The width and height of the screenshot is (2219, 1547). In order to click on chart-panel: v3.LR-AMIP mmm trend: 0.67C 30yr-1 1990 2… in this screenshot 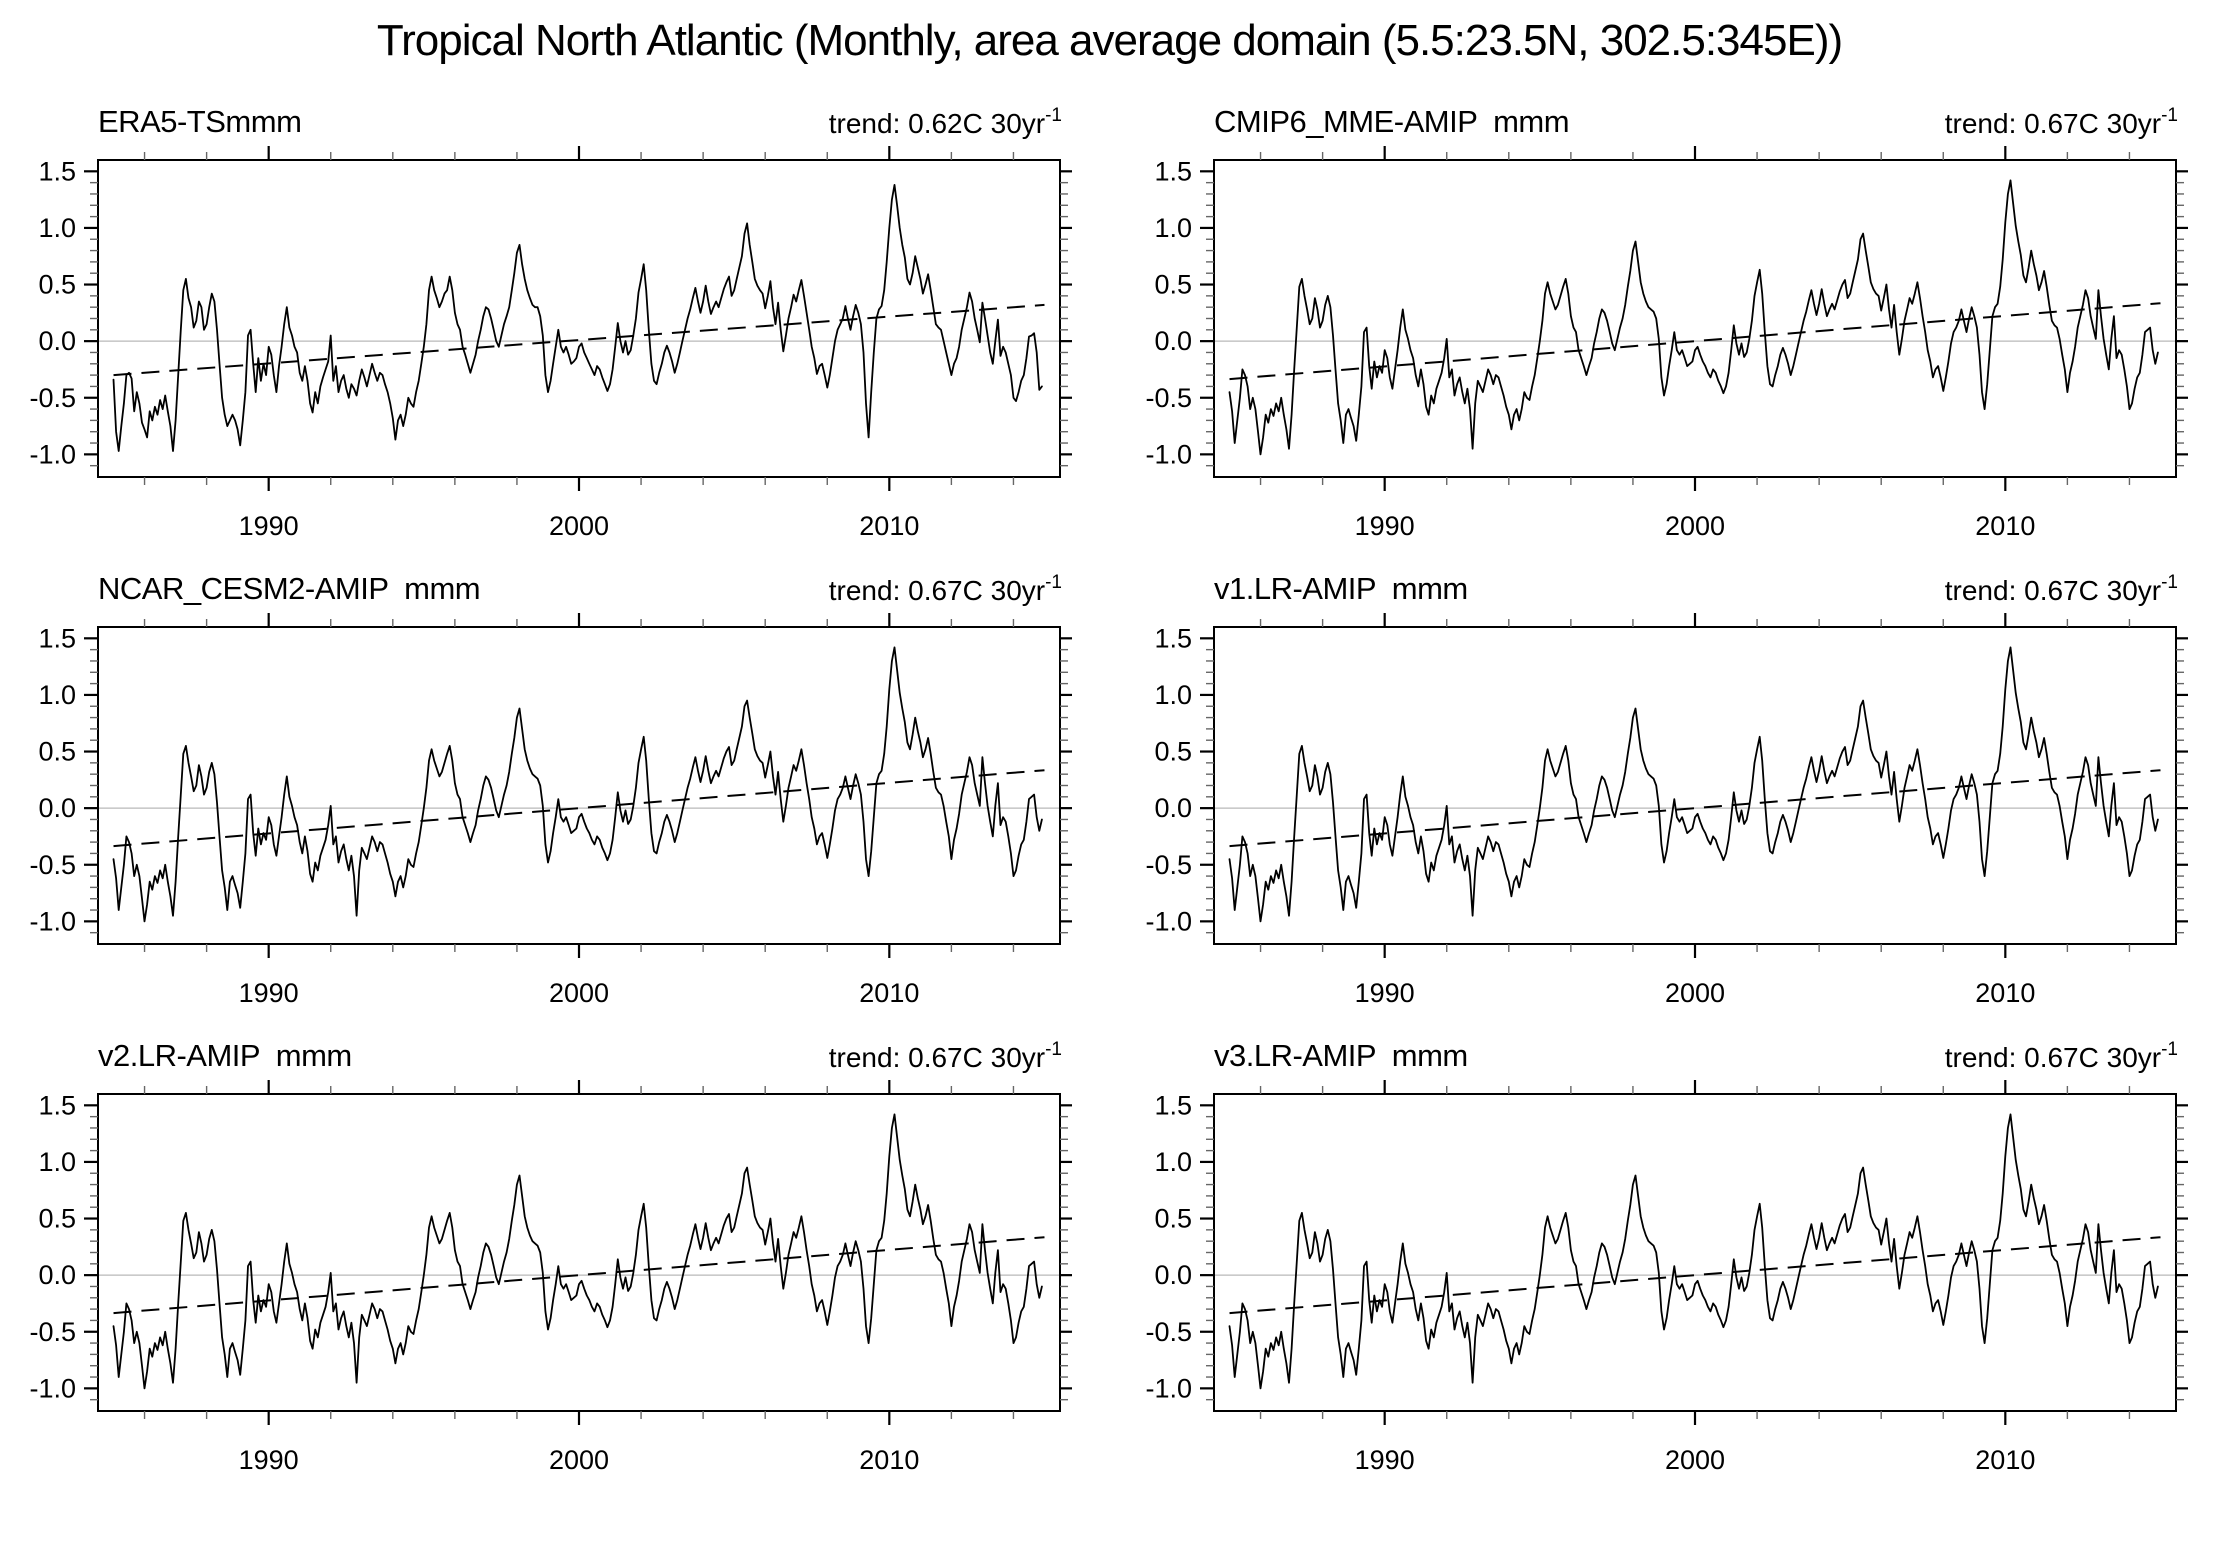, I will do `click(1655, 1258)`.